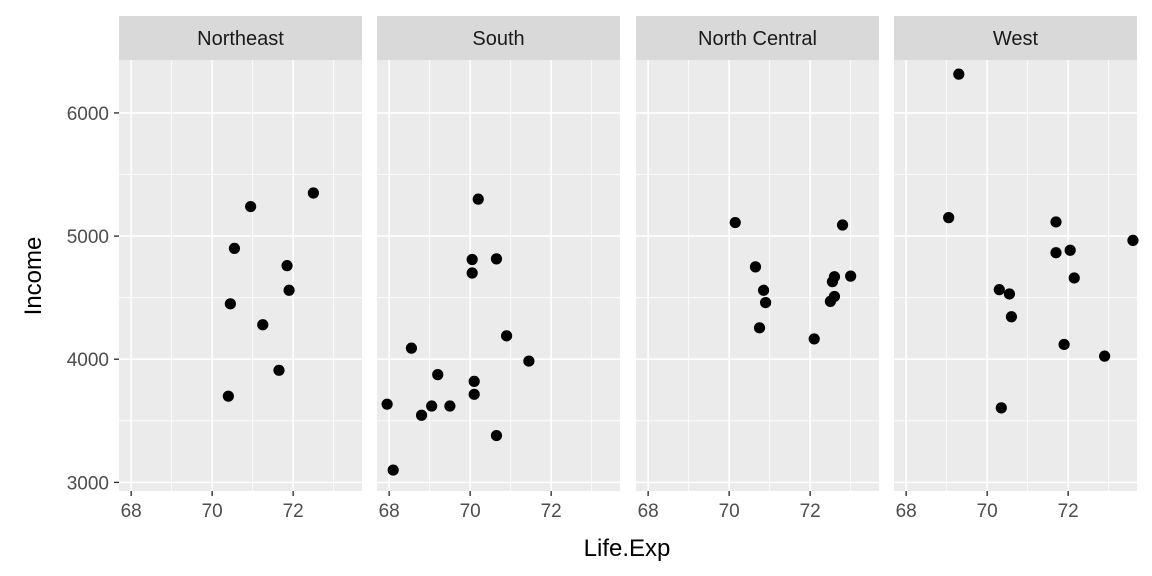 This screenshot has width=1152, height=576. I want to click on facet-strip-label: South, so click(498, 39).